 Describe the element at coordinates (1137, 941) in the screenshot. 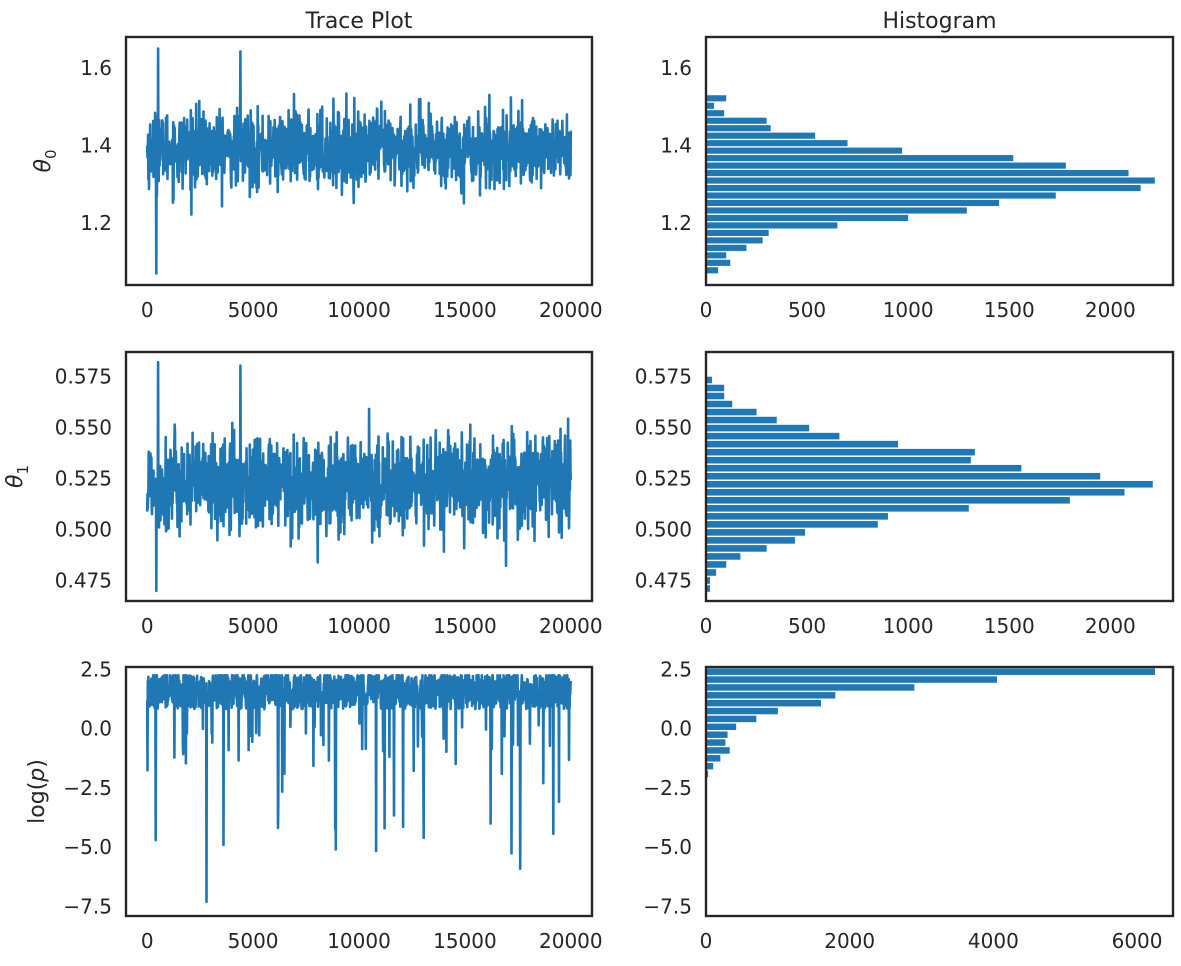

I see `x-tick-label: 6000` at that location.